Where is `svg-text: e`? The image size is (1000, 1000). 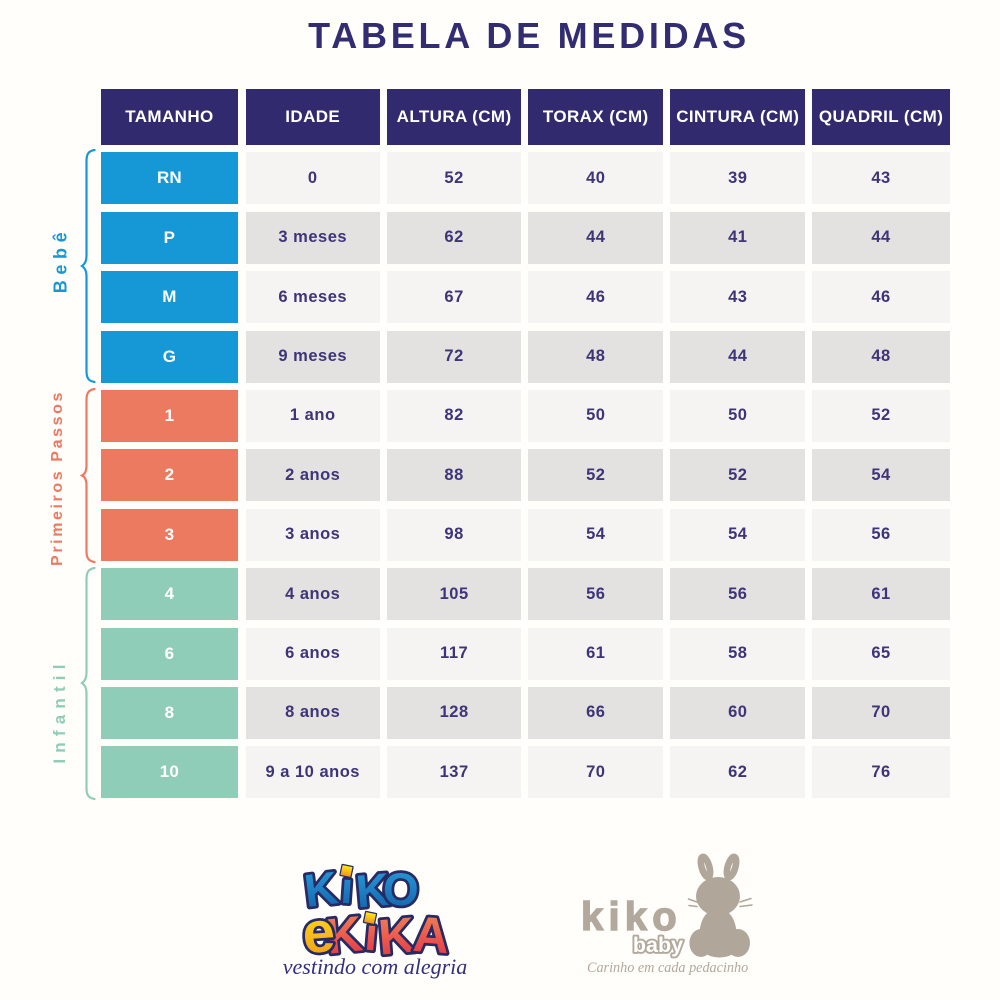
svg-text: e is located at coordinates (318, 932).